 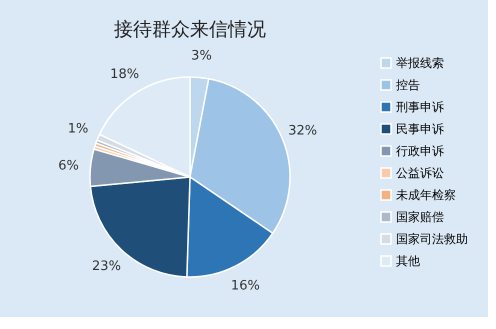 What do you see at coordinates (426, 195) in the screenshot?
I see `legend-label: 未成年检察` at bounding box center [426, 195].